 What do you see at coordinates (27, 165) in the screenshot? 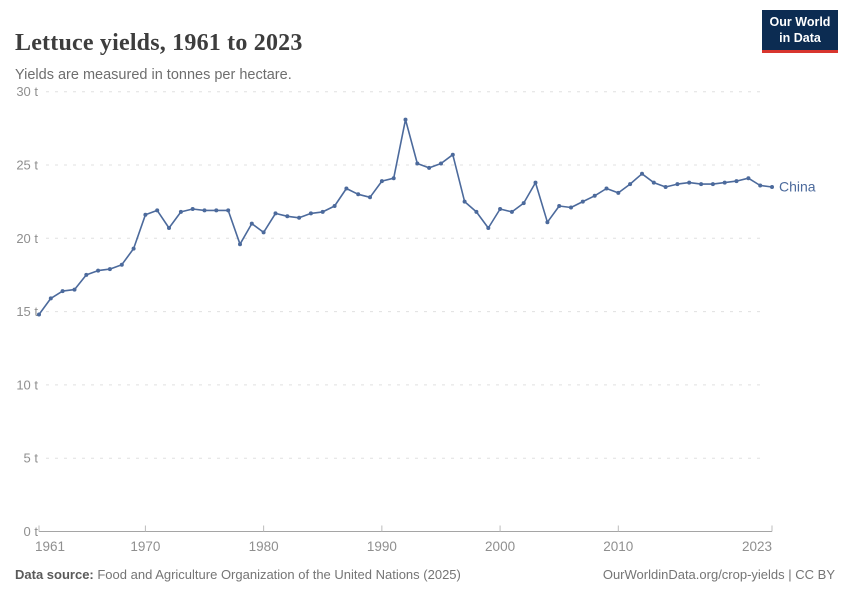
I see `y-axis-tick-label: 25 t` at bounding box center [27, 165].